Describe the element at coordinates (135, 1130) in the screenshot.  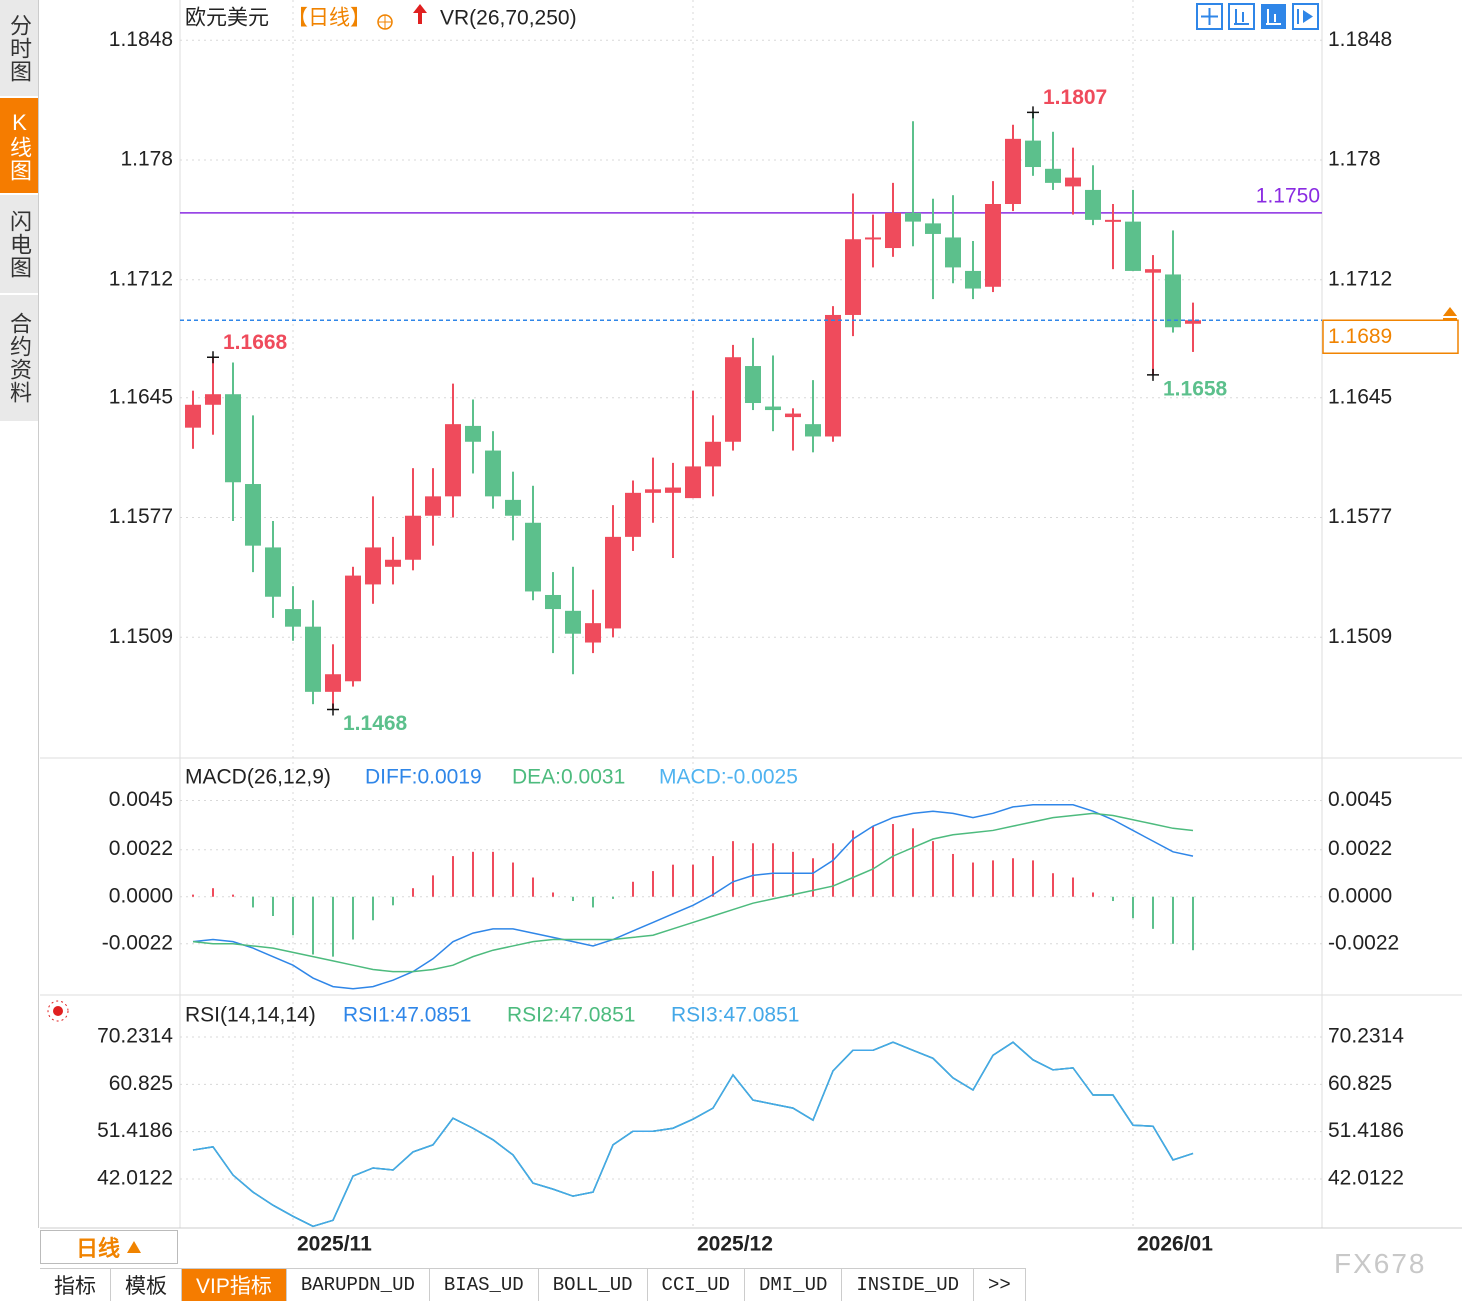
I see `y-tick-label: 51.4186` at that location.